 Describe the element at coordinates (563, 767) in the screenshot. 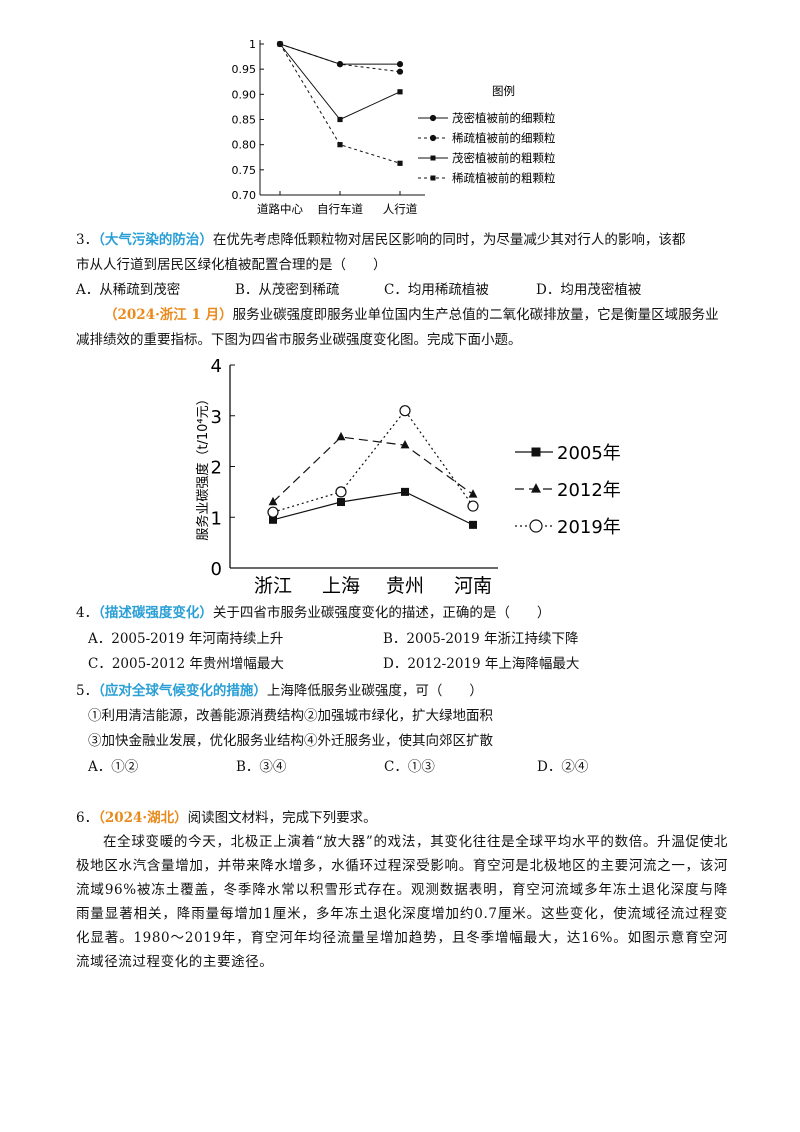

I see `option-d: D．②④` at that location.